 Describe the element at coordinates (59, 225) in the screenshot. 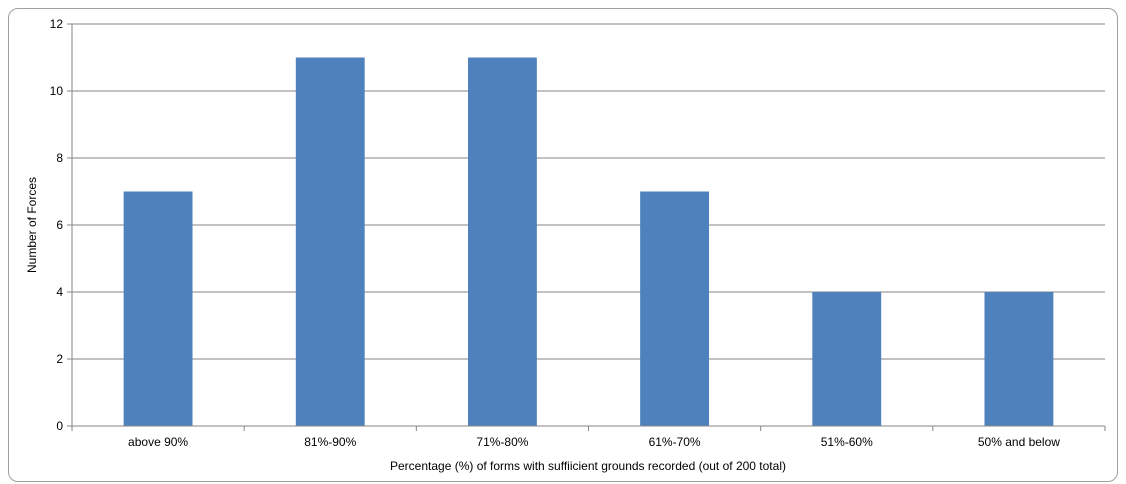

I see `y-tick-label: 6` at that location.